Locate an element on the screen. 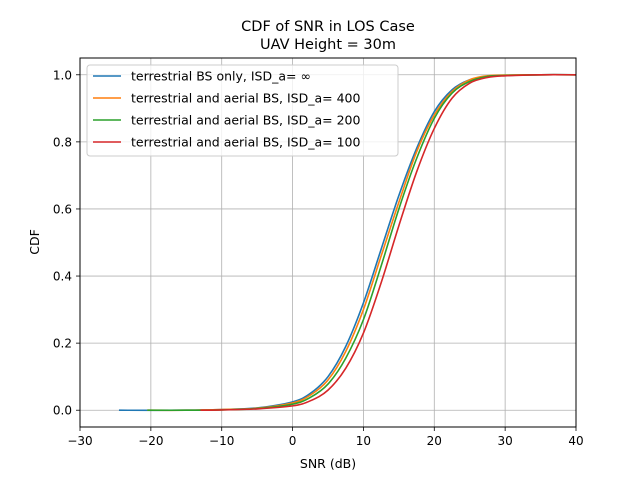 The image size is (640, 480). x-tick-label: 40 is located at coordinates (575, 441).